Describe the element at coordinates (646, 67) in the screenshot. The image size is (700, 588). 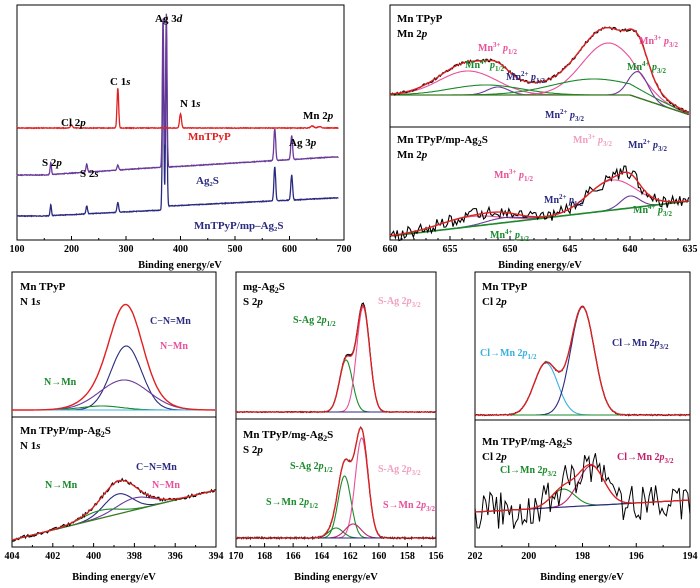
I see `label-mn4-p32-top: Mn4+ p3/2` at that location.